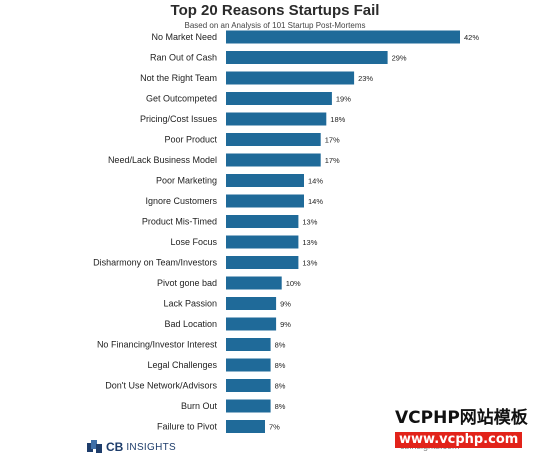 The width and height of the screenshot is (550, 458). I want to click on watermark-main: VCPHP网站模板, so click(461, 418).